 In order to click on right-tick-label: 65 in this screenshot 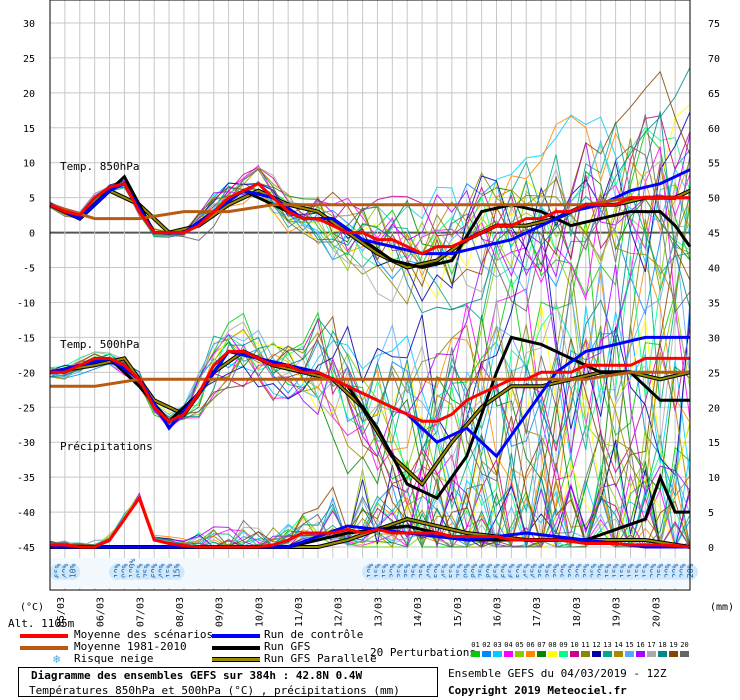, I will do `click(714, 94)`.